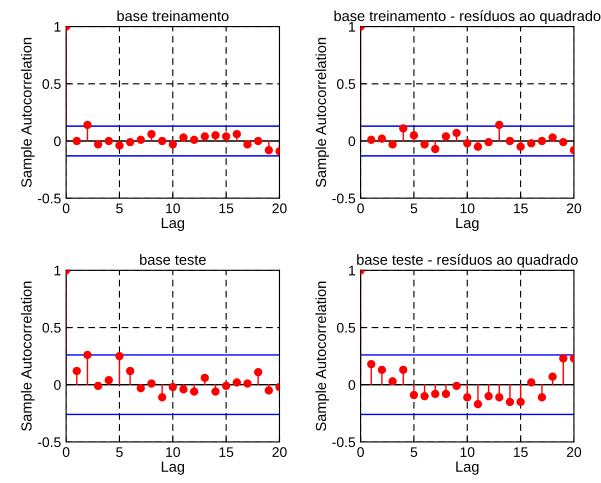 The image size is (601, 483). What do you see at coordinates (173, 16) in the screenshot?
I see `chart-title: base treinamento` at bounding box center [173, 16].